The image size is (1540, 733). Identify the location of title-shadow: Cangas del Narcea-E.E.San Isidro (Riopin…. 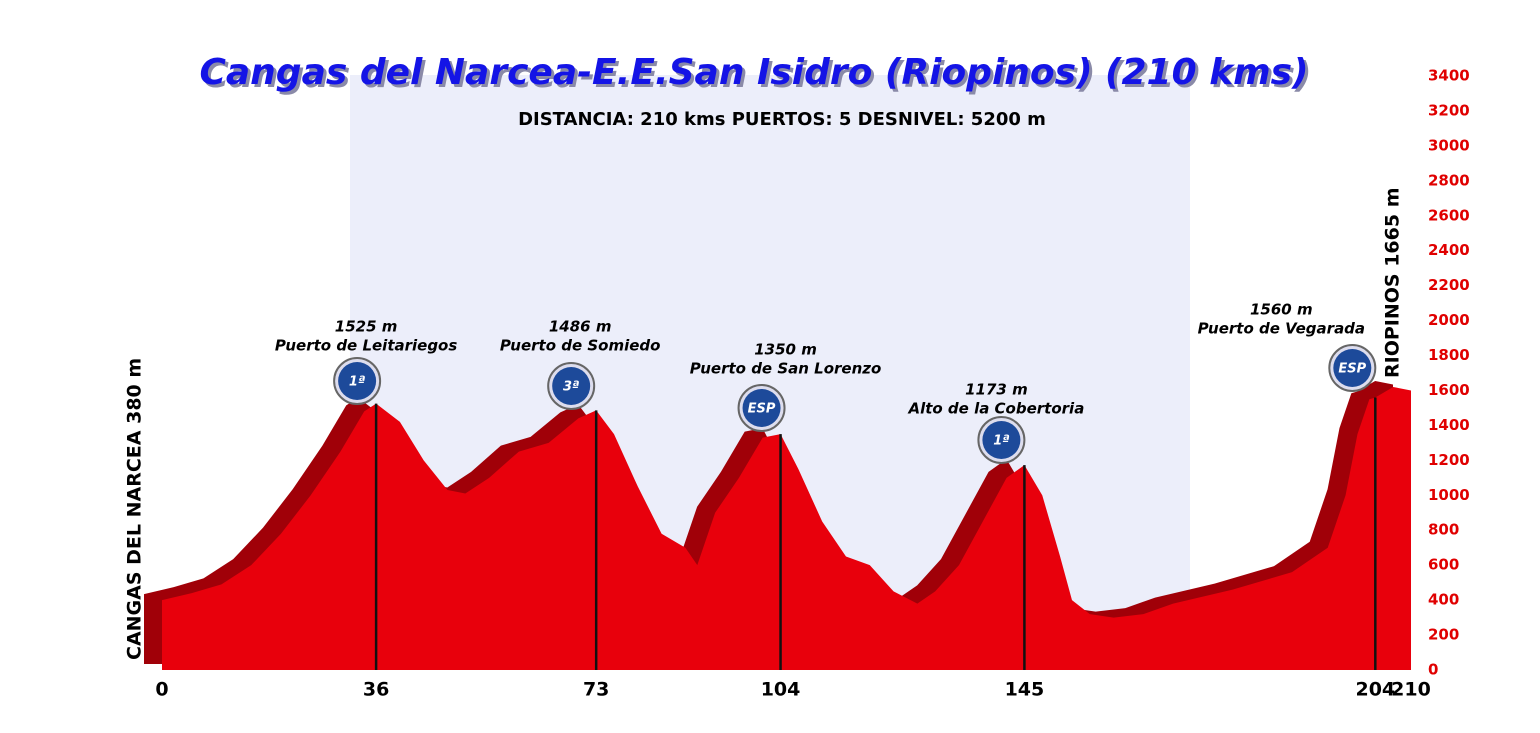
(756, 75).